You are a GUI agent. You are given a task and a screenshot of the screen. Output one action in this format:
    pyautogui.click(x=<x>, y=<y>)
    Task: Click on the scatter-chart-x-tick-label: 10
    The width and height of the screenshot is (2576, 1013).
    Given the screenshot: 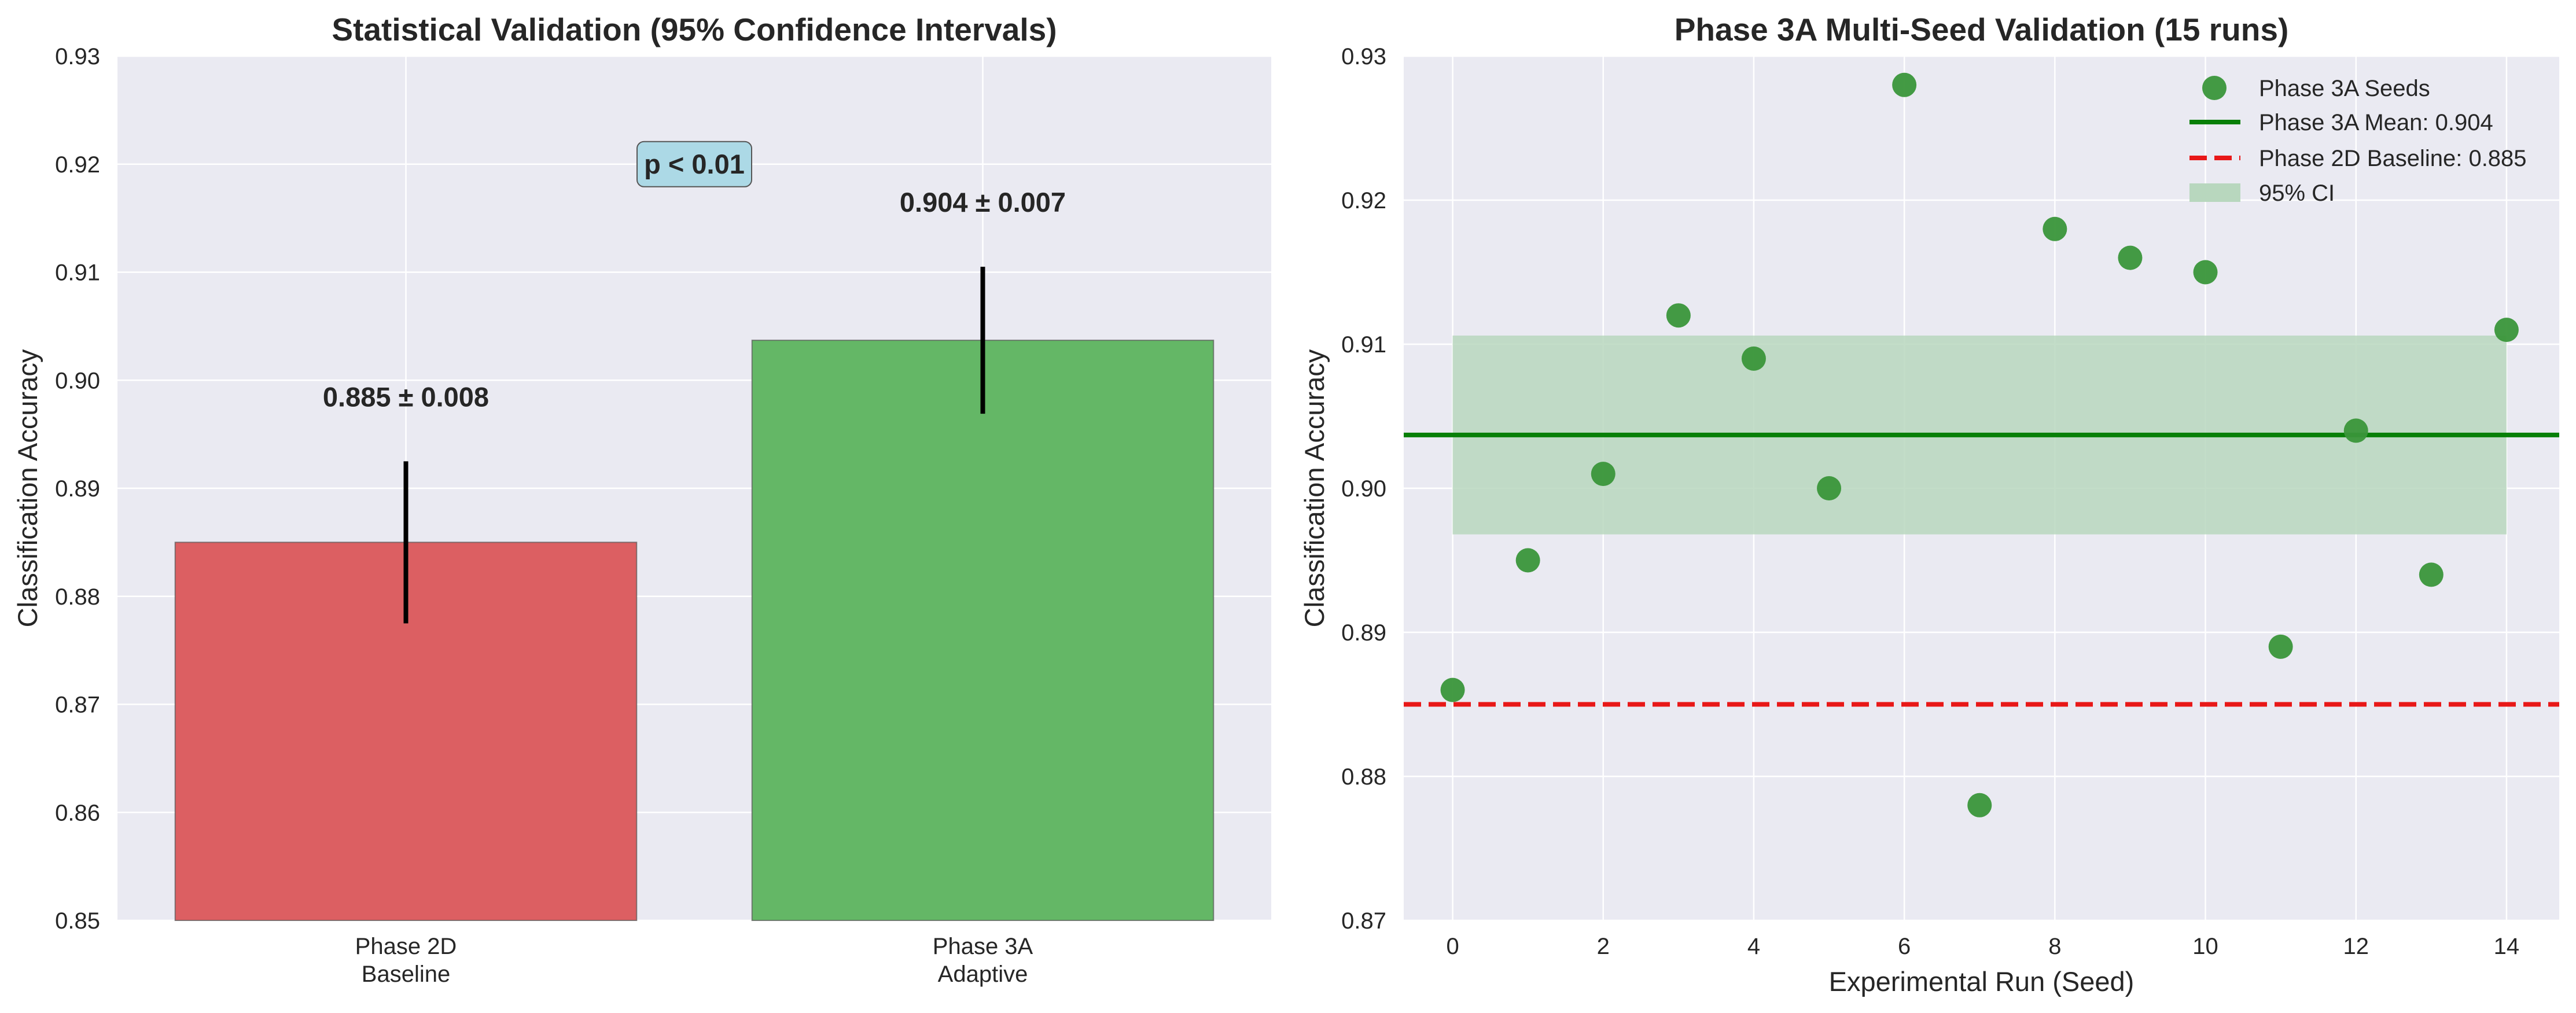 What is the action you would take?
    pyautogui.click(x=2205, y=946)
    